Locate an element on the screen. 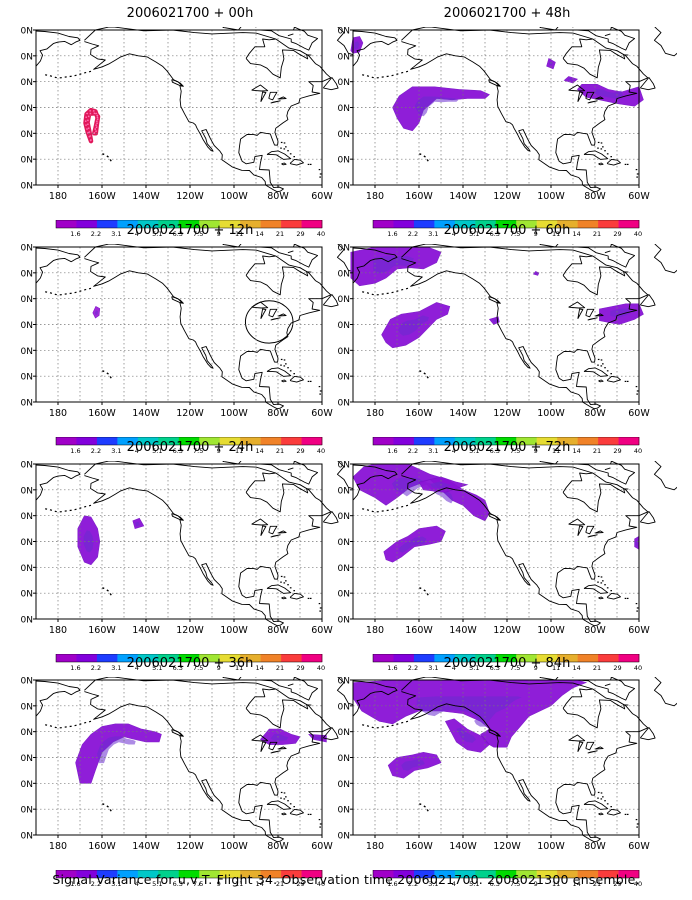  colorbar-label: 3.1 is located at coordinates (116, 668).